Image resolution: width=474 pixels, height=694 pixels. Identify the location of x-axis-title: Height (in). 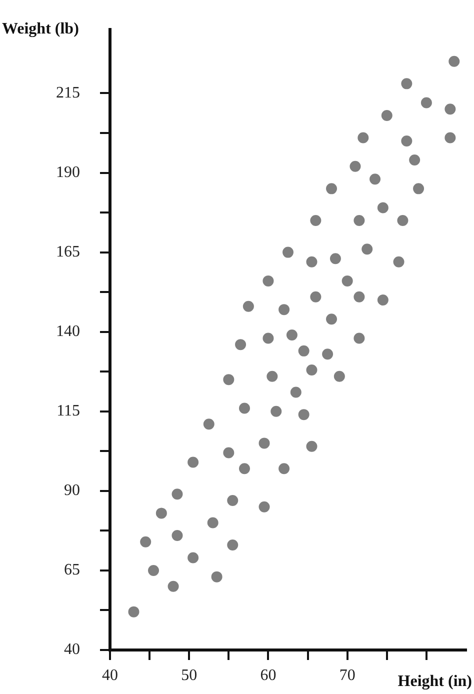
(435, 681).